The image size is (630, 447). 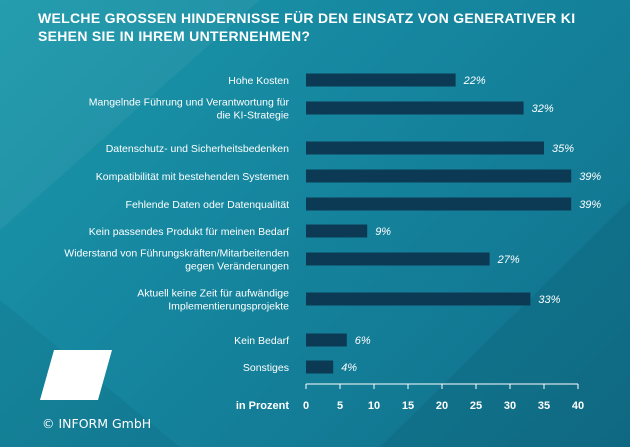 I want to click on x-tick-label-25: 25, so click(x=476, y=406).